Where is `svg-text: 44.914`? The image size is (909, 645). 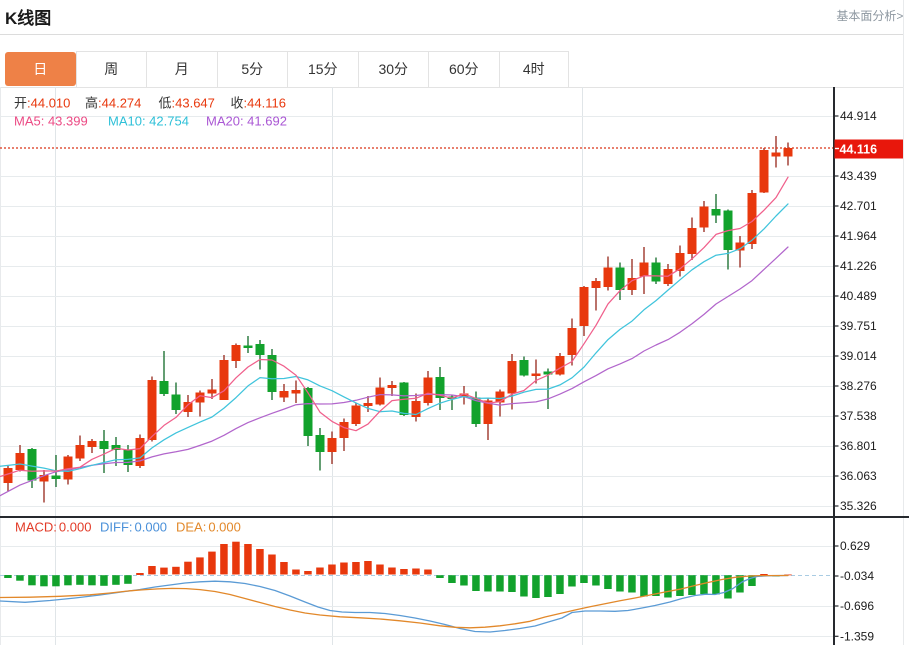
svg-text: 44.914 is located at coordinates (858, 116).